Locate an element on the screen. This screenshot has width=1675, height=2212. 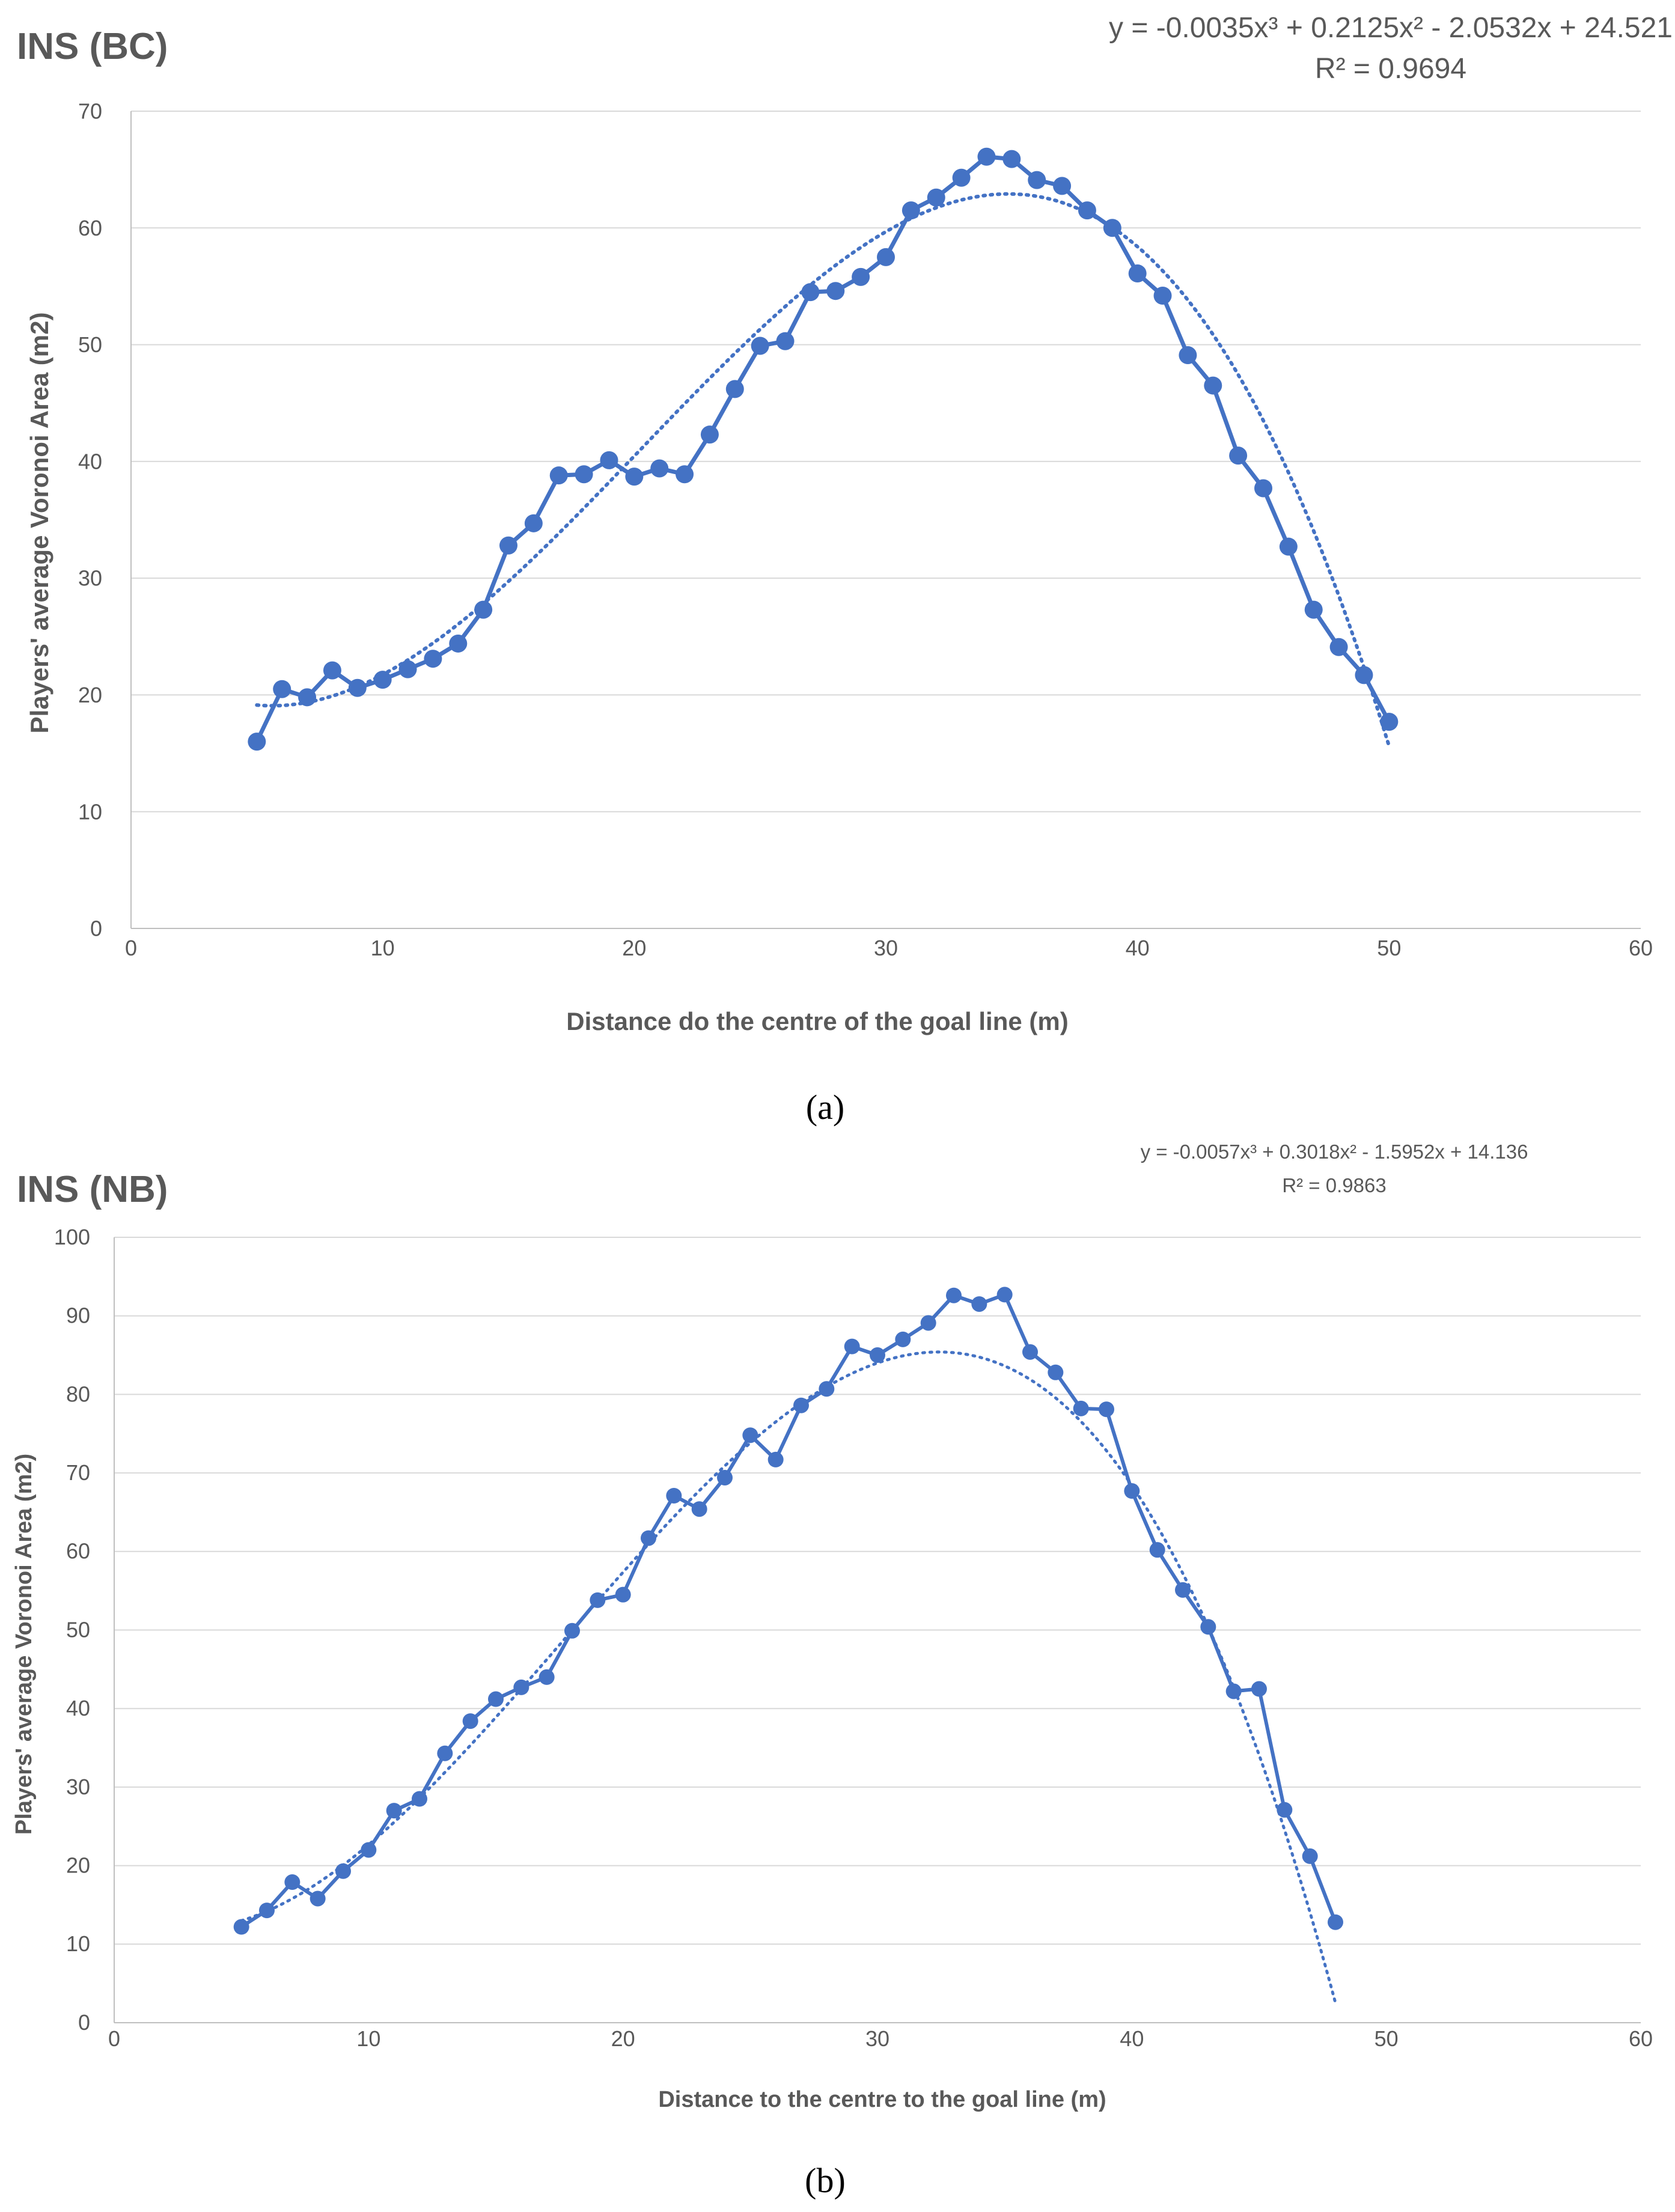
y-tick-label: 100 is located at coordinates (72, 1237).